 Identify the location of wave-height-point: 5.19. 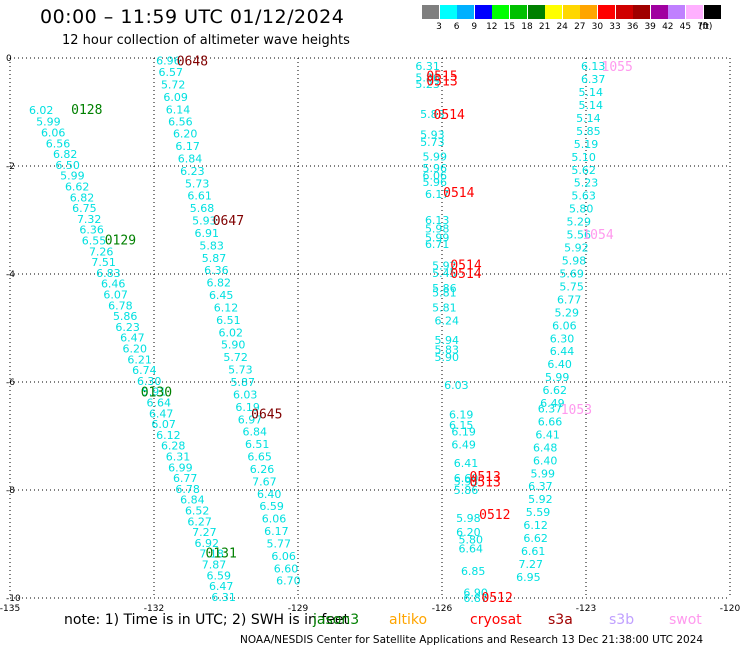
(586, 144).